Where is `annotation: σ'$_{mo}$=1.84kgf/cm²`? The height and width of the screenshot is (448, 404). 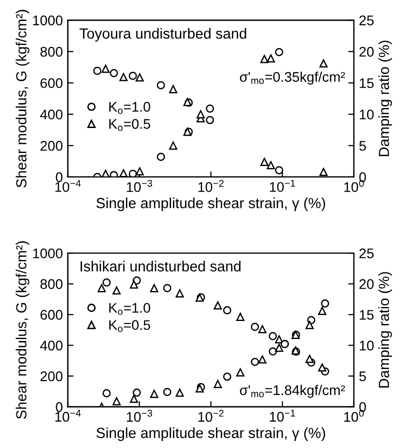 annotation: σ'$_{mo}$=1.84kgf/cm² is located at coordinates (292, 391).